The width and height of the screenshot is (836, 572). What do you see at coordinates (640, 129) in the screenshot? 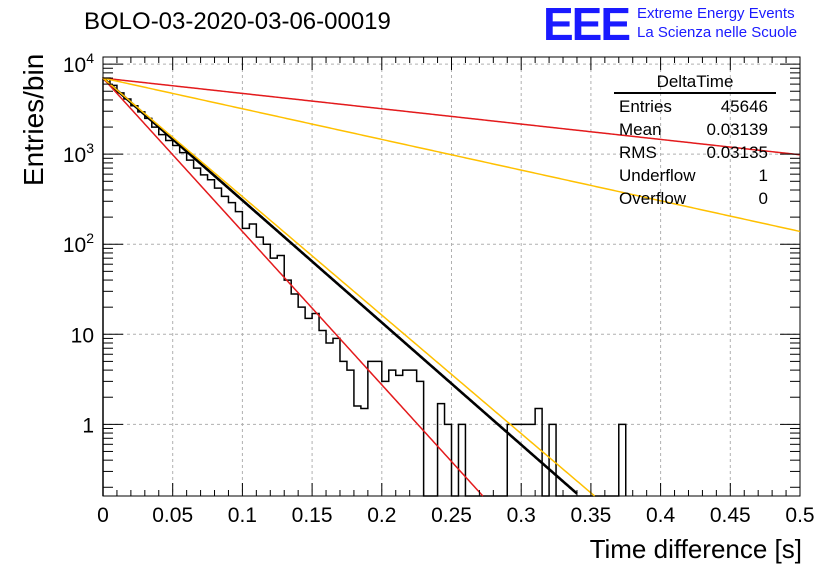
I see `stats-label: Mean` at bounding box center [640, 129].